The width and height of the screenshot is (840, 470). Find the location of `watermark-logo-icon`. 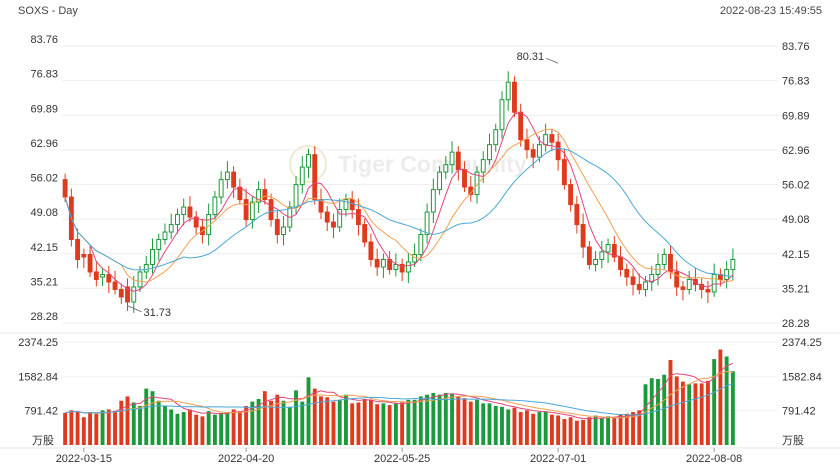

watermark-logo-icon is located at coordinates (308, 164).